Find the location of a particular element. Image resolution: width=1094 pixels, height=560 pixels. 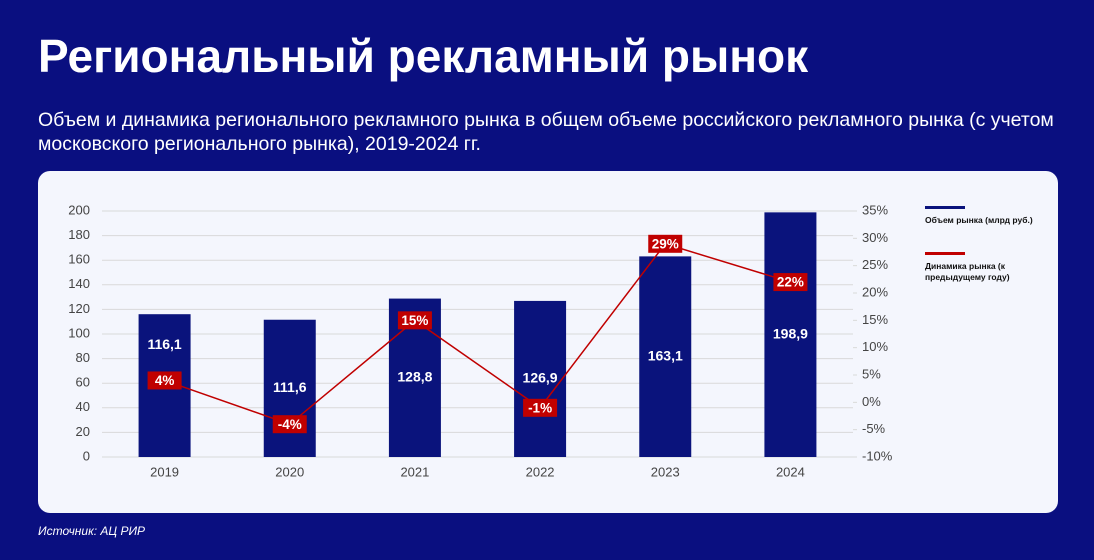

legend-label: Объем рынка (млрд руб.) is located at coordinates (979, 220).